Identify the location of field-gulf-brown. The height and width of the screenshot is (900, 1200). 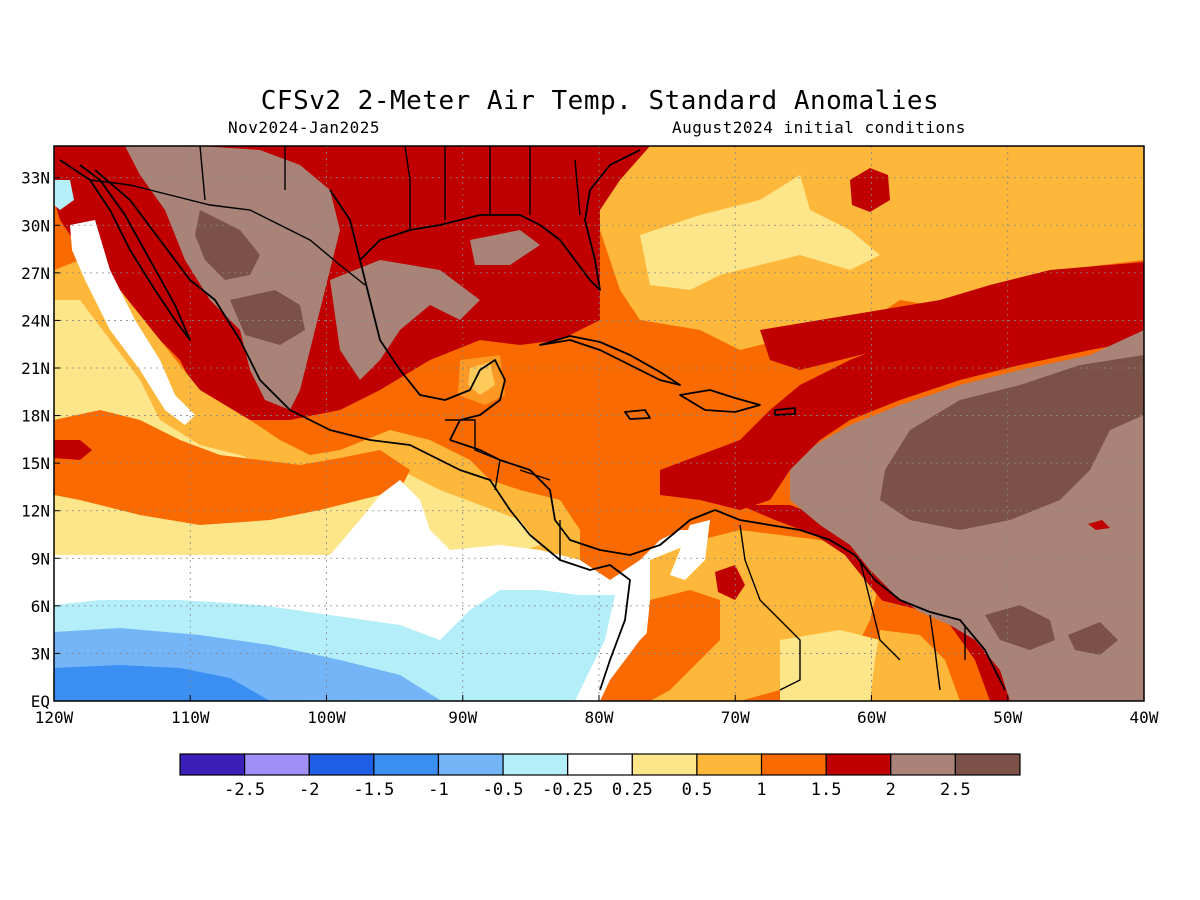
(505, 247).